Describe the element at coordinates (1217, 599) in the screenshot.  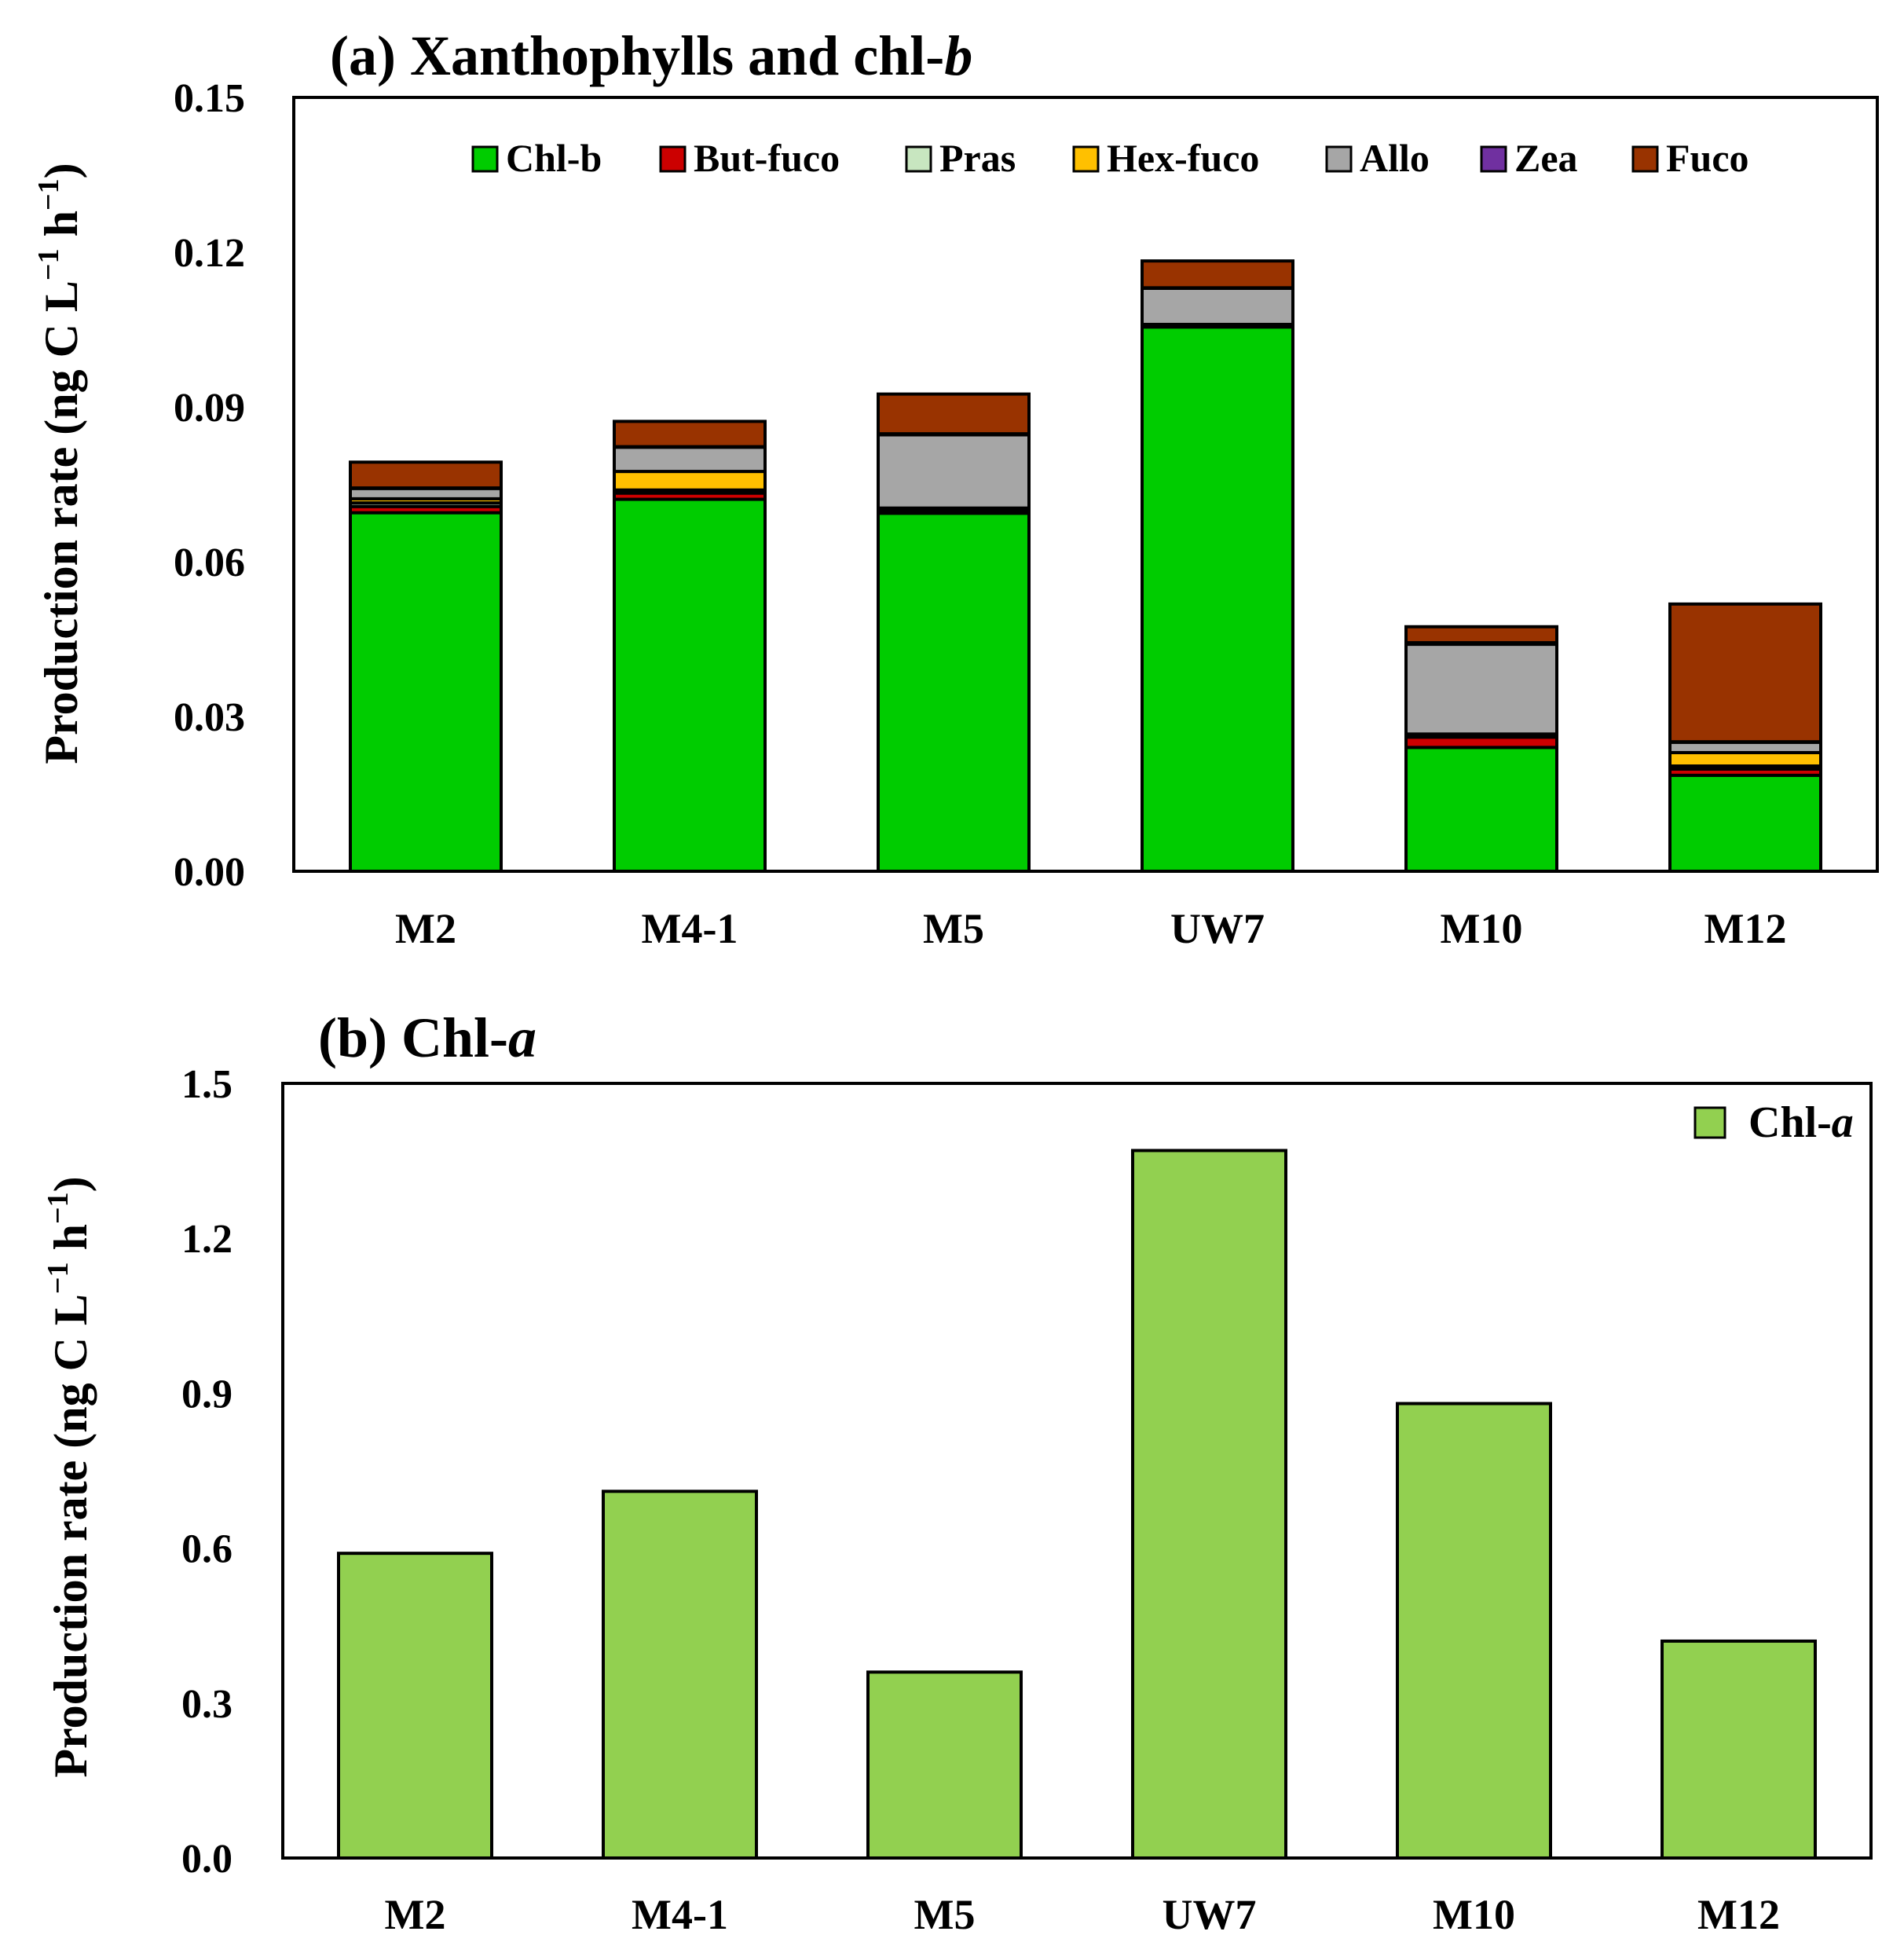
I see `panel-a-bar-uw7-chl-b` at that location.